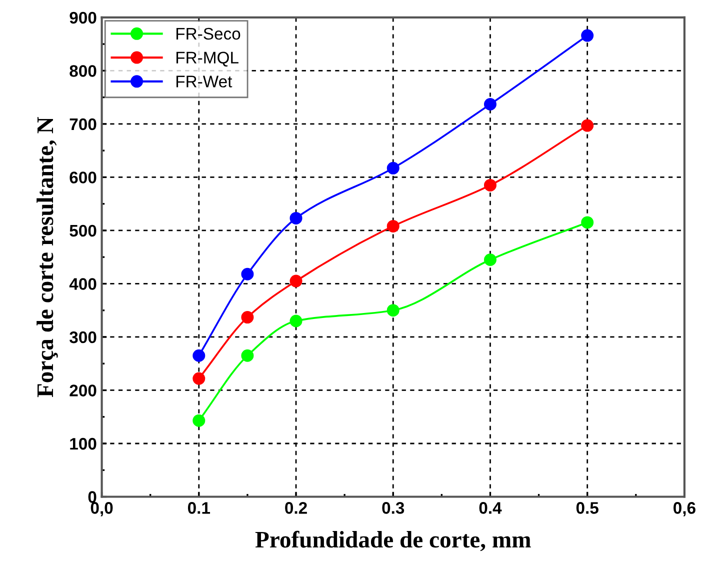 This screenshot has width=702, height=581. What do you see at coordinates (83, 230) in the screenshot?
I see `y-tick-label: 500` at bounding box center [83, 230].